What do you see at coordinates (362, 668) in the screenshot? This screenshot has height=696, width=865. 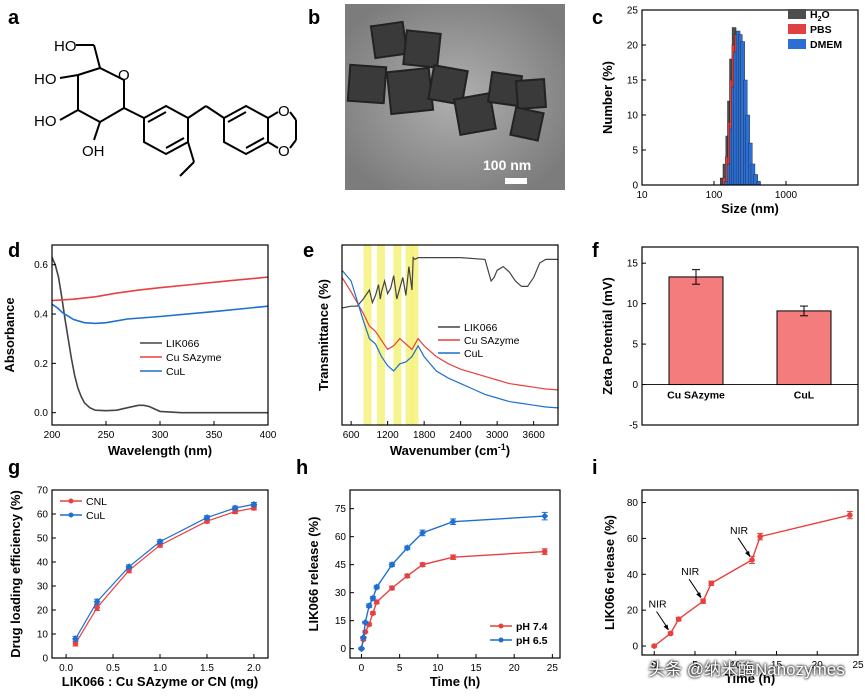 I see `x-tick-label: 0` at bounding box center [362, 668].